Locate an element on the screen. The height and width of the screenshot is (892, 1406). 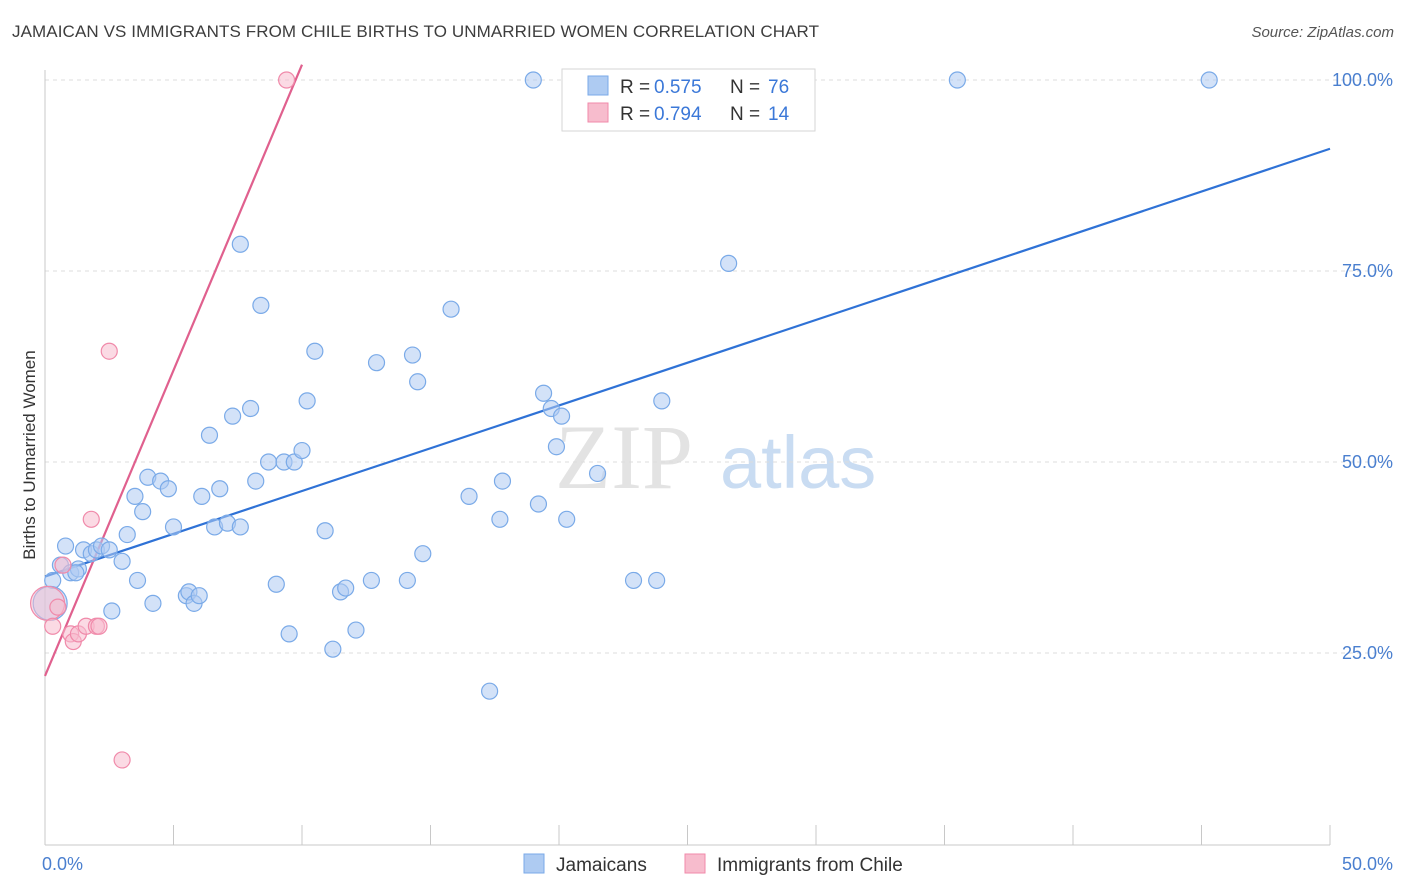
bottom-legend: Jamaicans Immigrants from Chile is located at coordinates (713, 864).